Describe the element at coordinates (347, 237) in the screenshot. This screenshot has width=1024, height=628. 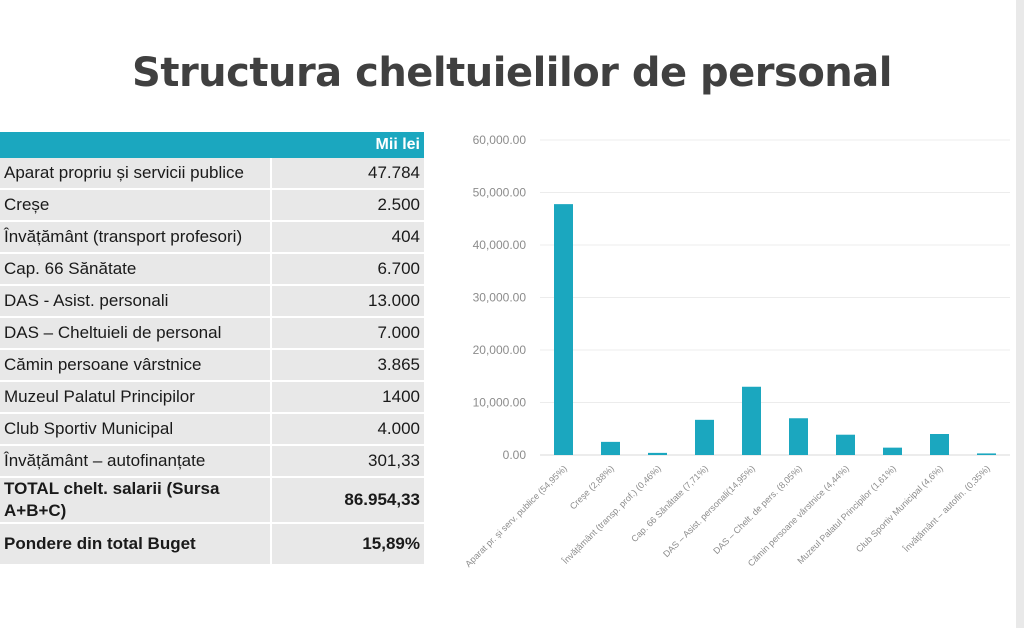
I see `row-value: 404` at that location.